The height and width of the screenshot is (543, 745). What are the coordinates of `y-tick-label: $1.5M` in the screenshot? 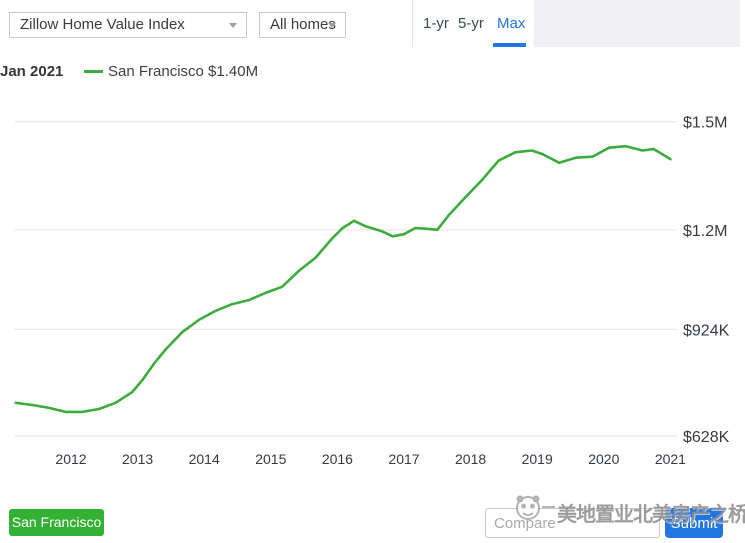 It's located at (705, 123).